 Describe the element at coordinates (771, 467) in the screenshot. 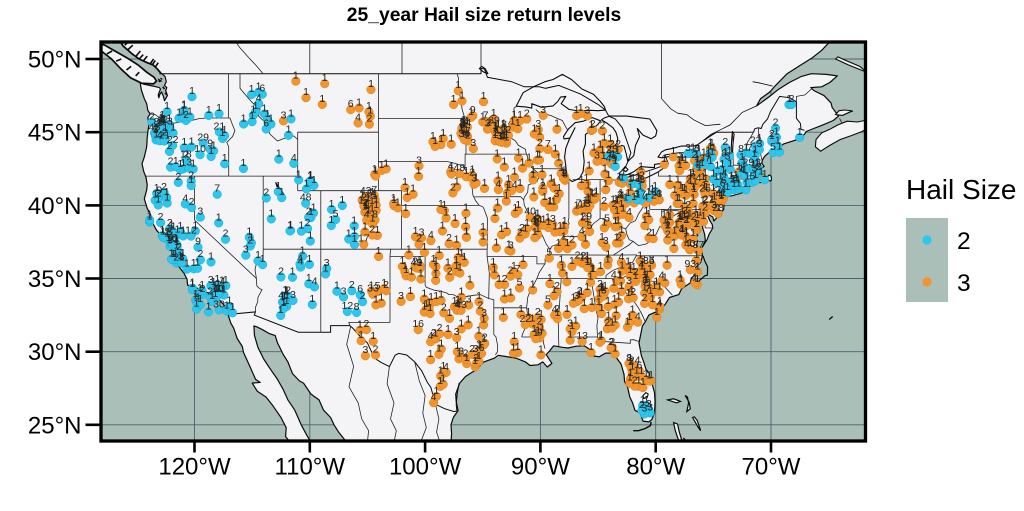

I see `svg-text: 70°W` at that location.